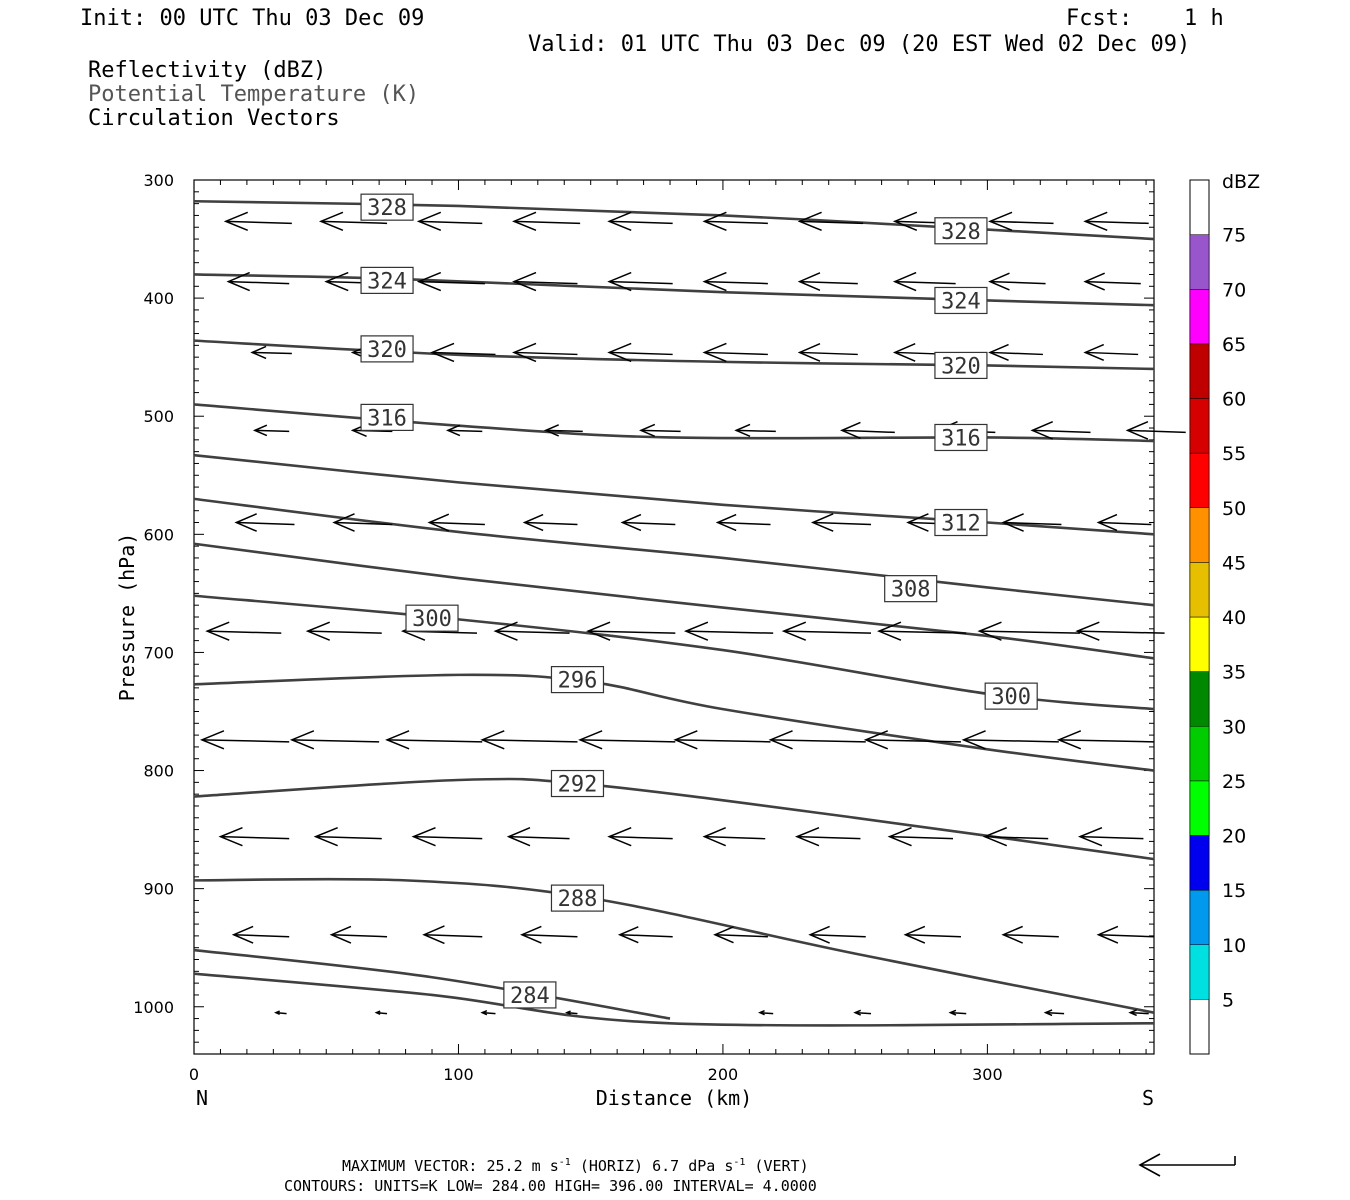  Describe the element at coordinates (1234, 509) in the screenshot. I see `colorbar-tick-label: 50` at that location.